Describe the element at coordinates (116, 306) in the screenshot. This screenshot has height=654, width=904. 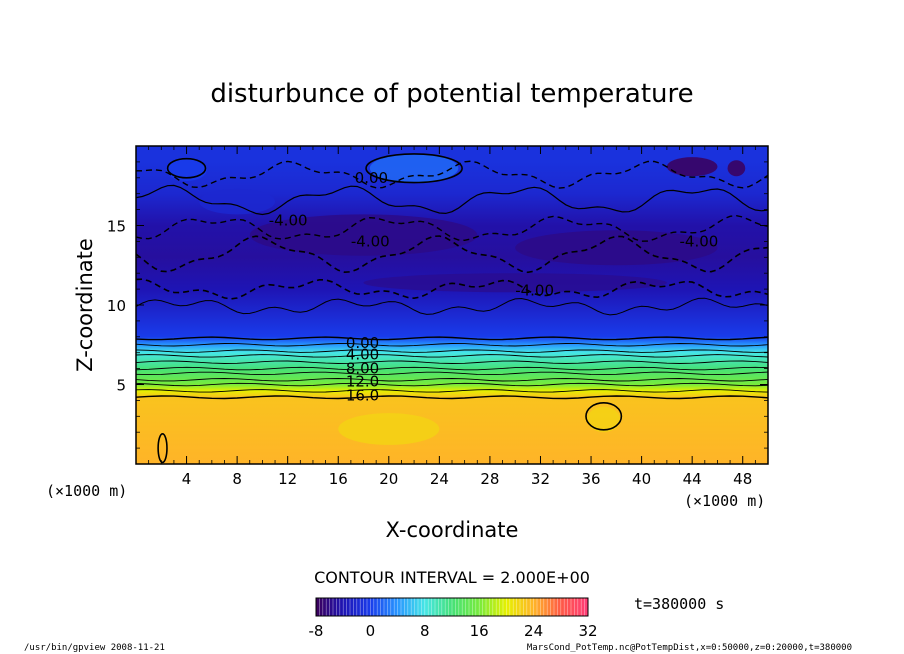
I see `y-tick-label: 10` at that location.